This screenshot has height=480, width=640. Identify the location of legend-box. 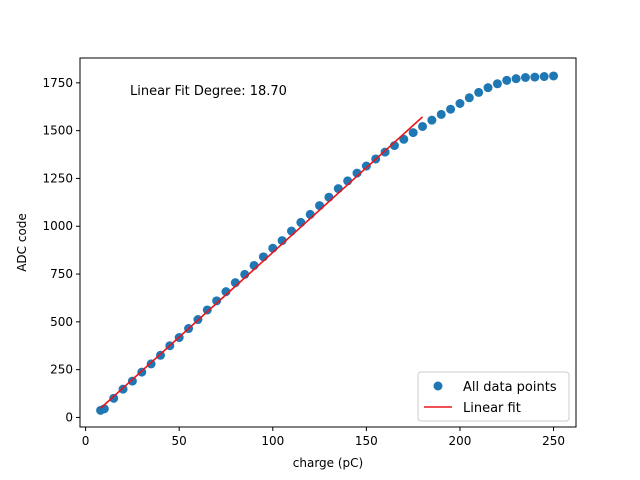
(493, 396).